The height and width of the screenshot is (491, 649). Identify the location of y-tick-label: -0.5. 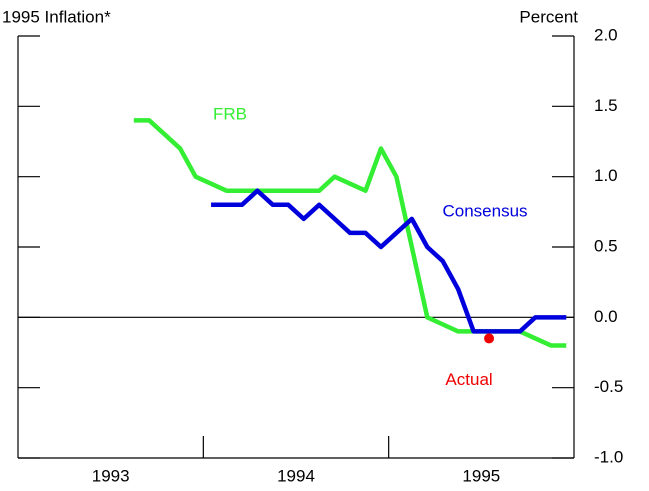
(608, 386).